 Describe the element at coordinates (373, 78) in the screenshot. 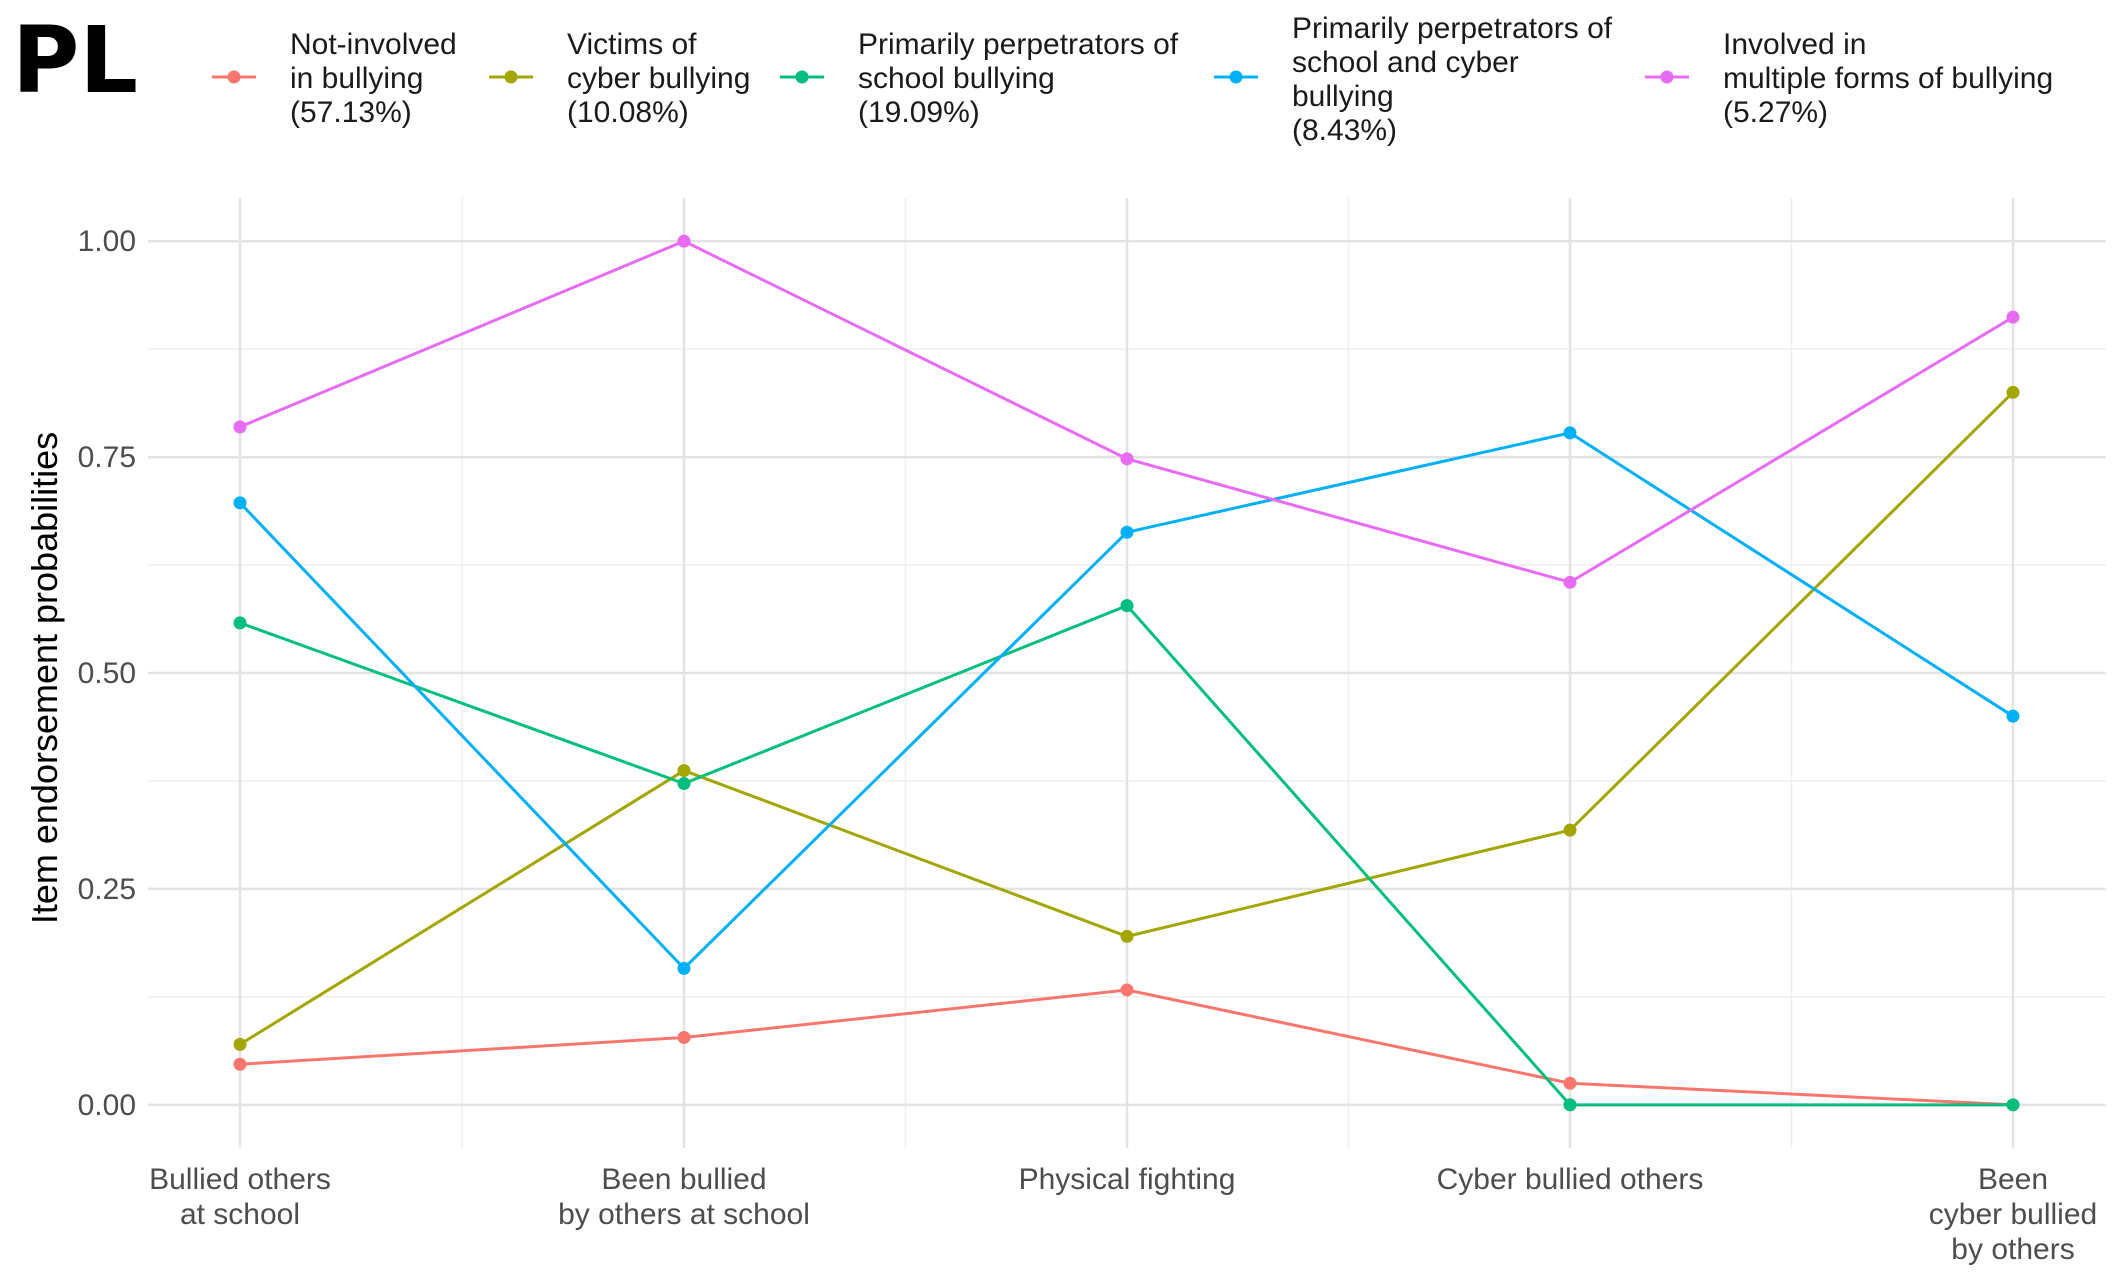

I see `legend-label: Not-involved in bullying (57.13%)` at that location.